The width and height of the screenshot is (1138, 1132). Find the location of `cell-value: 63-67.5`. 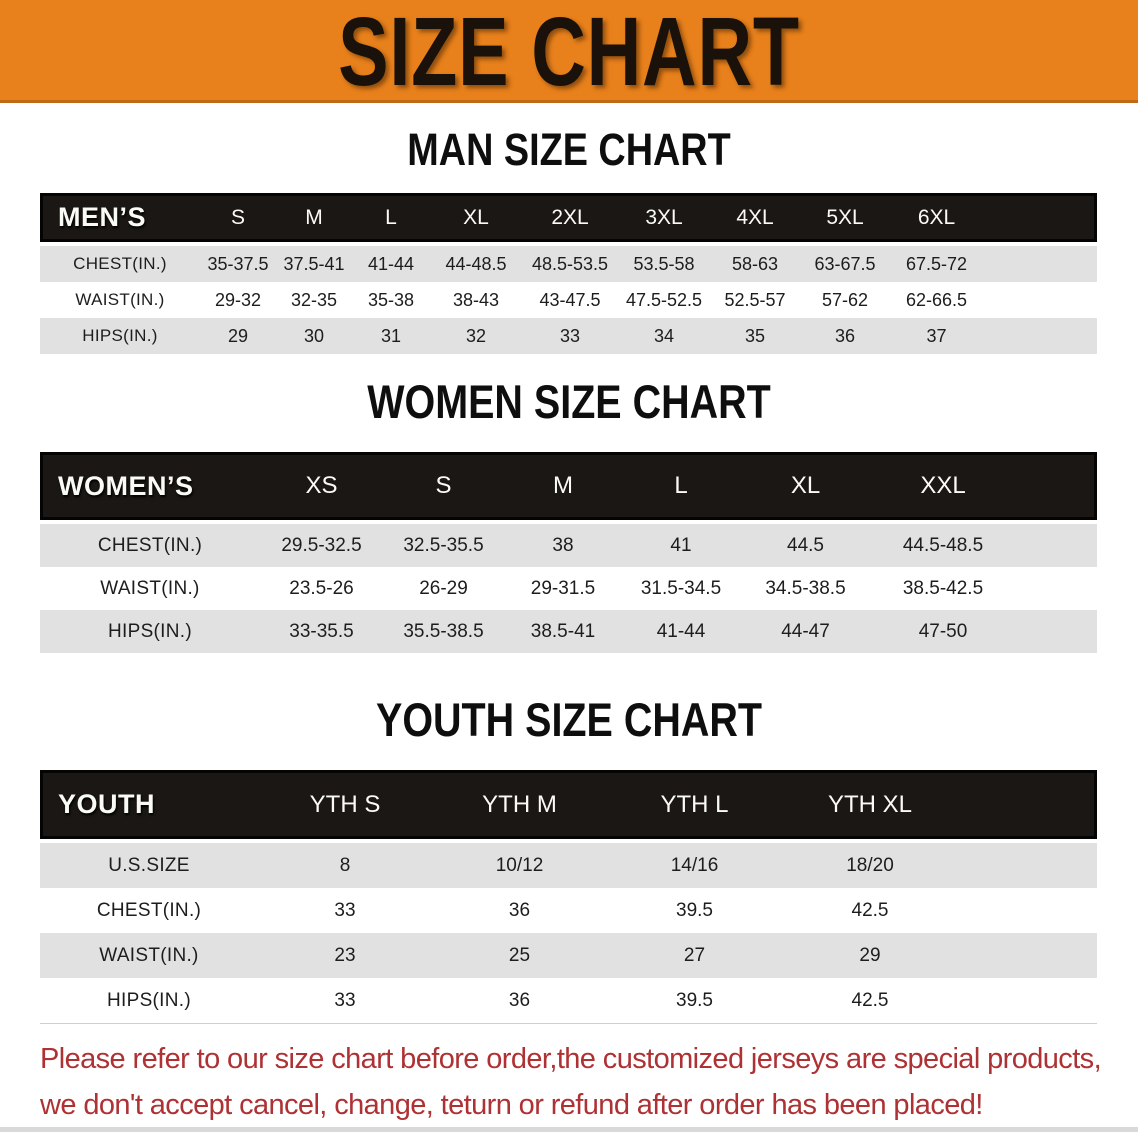

cell-value: 63-67.5 is located at coordinates (845, 262).